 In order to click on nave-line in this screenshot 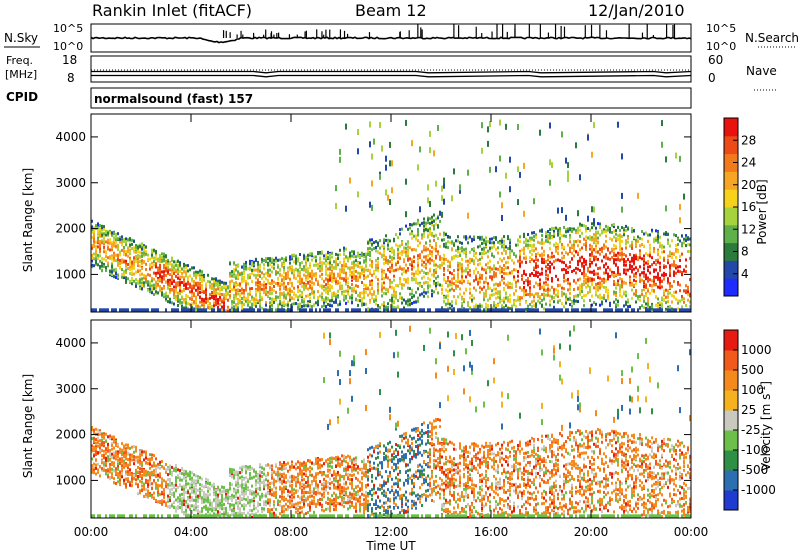, I will do `click(391, 72)`.